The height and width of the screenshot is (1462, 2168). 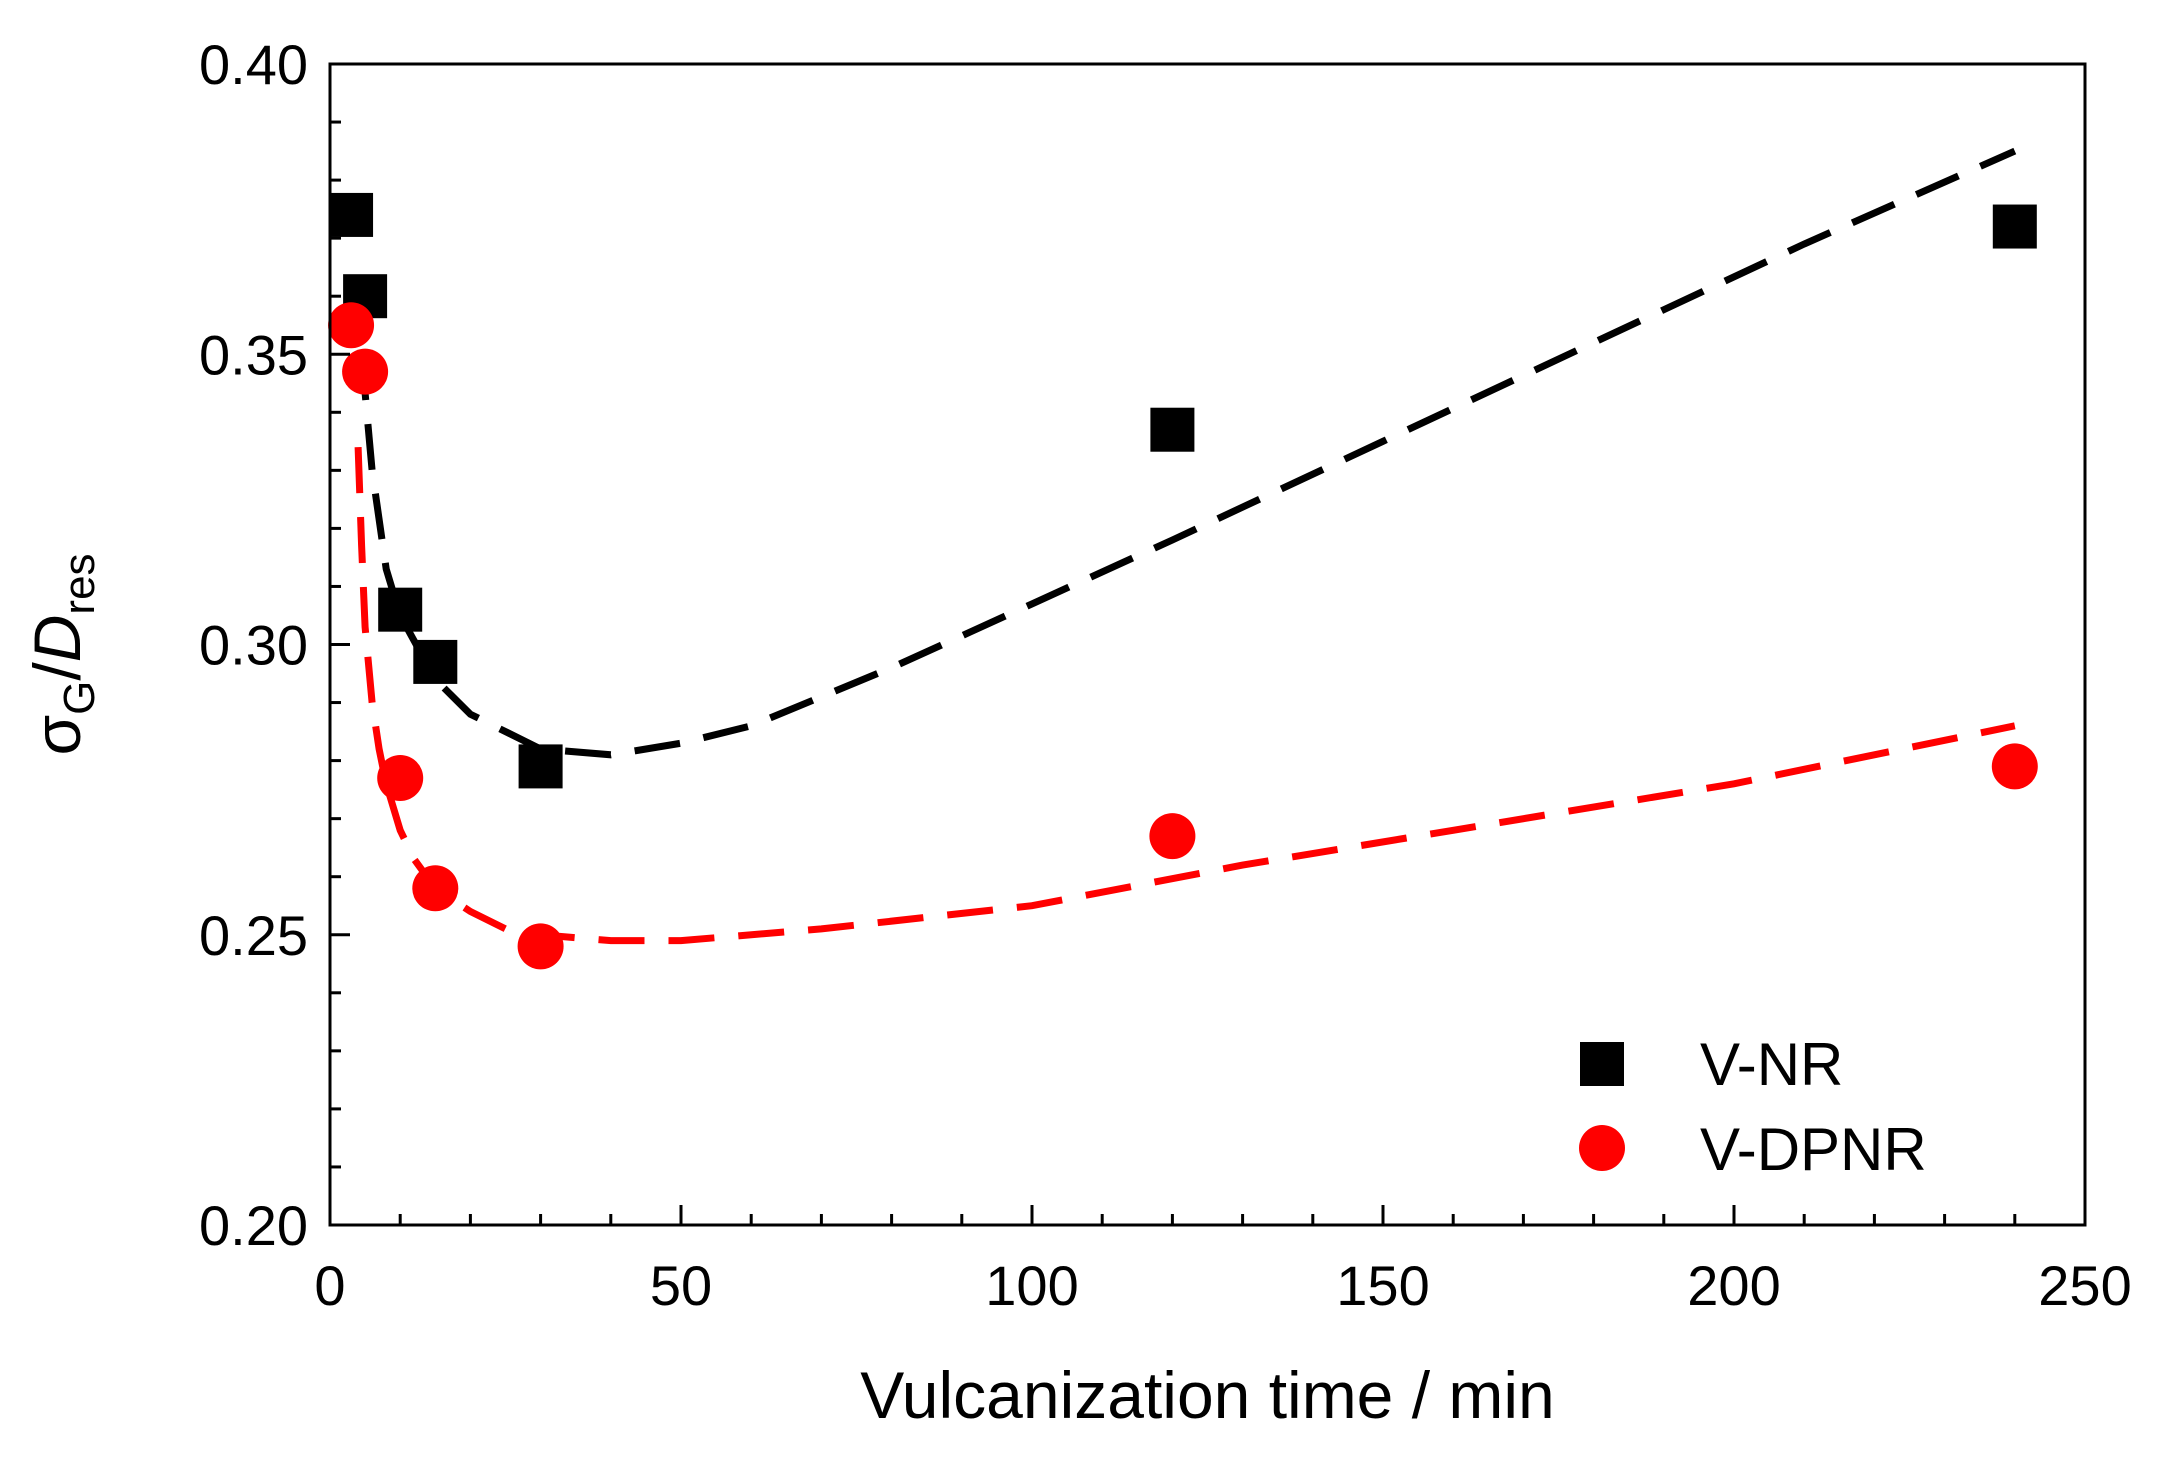 I want to click on y-axis-title-slash: /, so click(x=57, y=671).